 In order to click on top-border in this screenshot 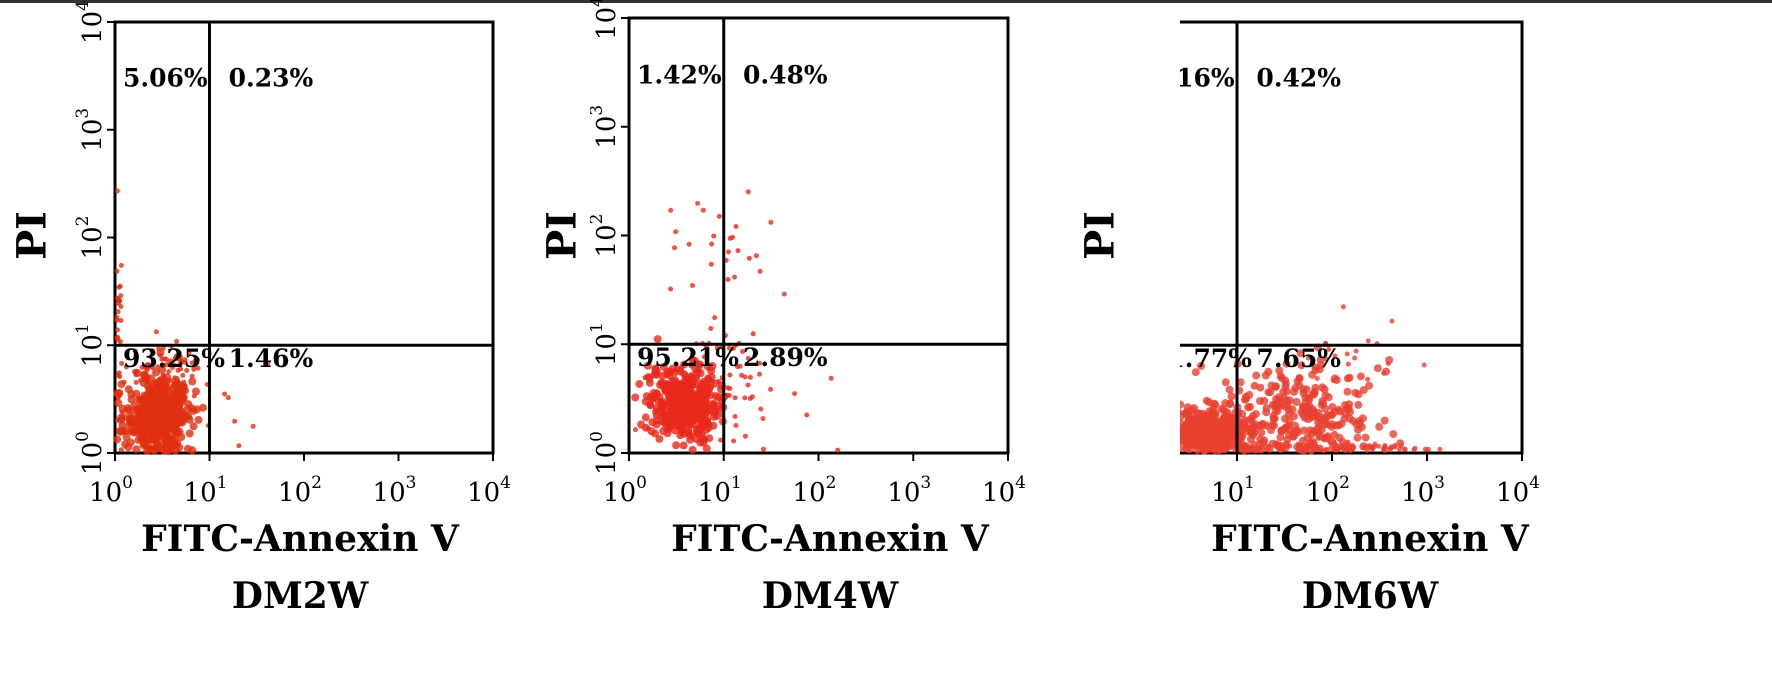, I will do `click(886, 1)`.